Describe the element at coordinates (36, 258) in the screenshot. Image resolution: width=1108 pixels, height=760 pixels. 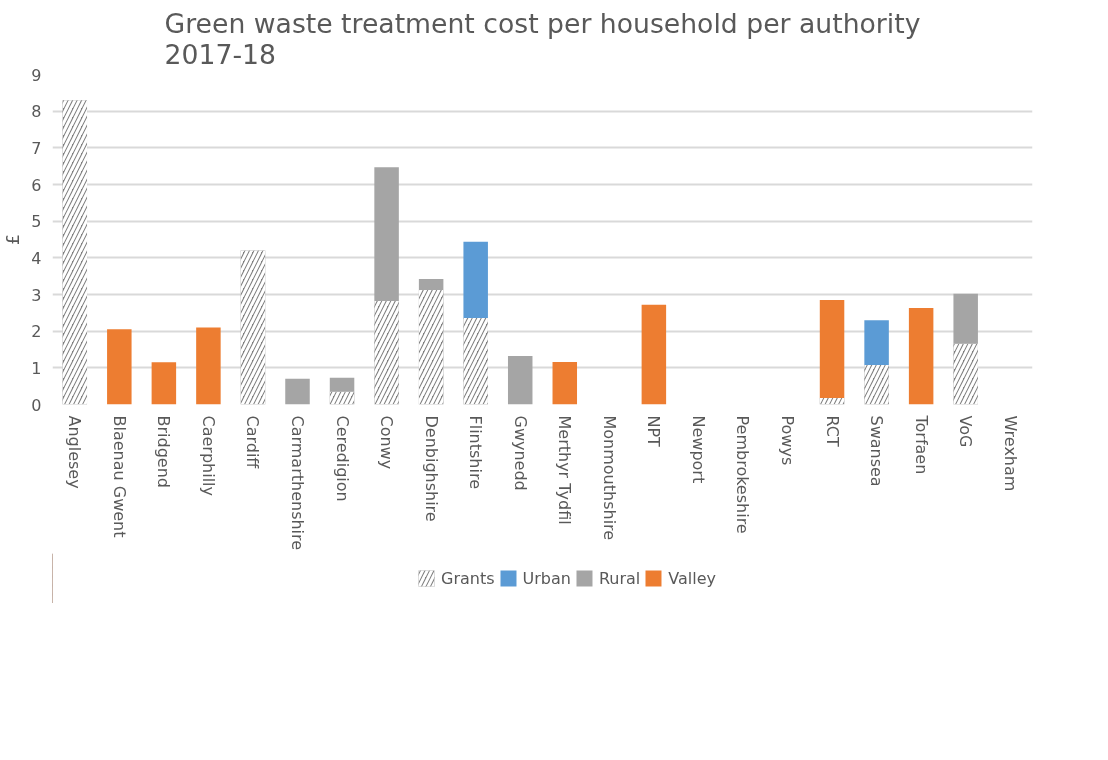
I see `y-tick-label: 4` at that location.